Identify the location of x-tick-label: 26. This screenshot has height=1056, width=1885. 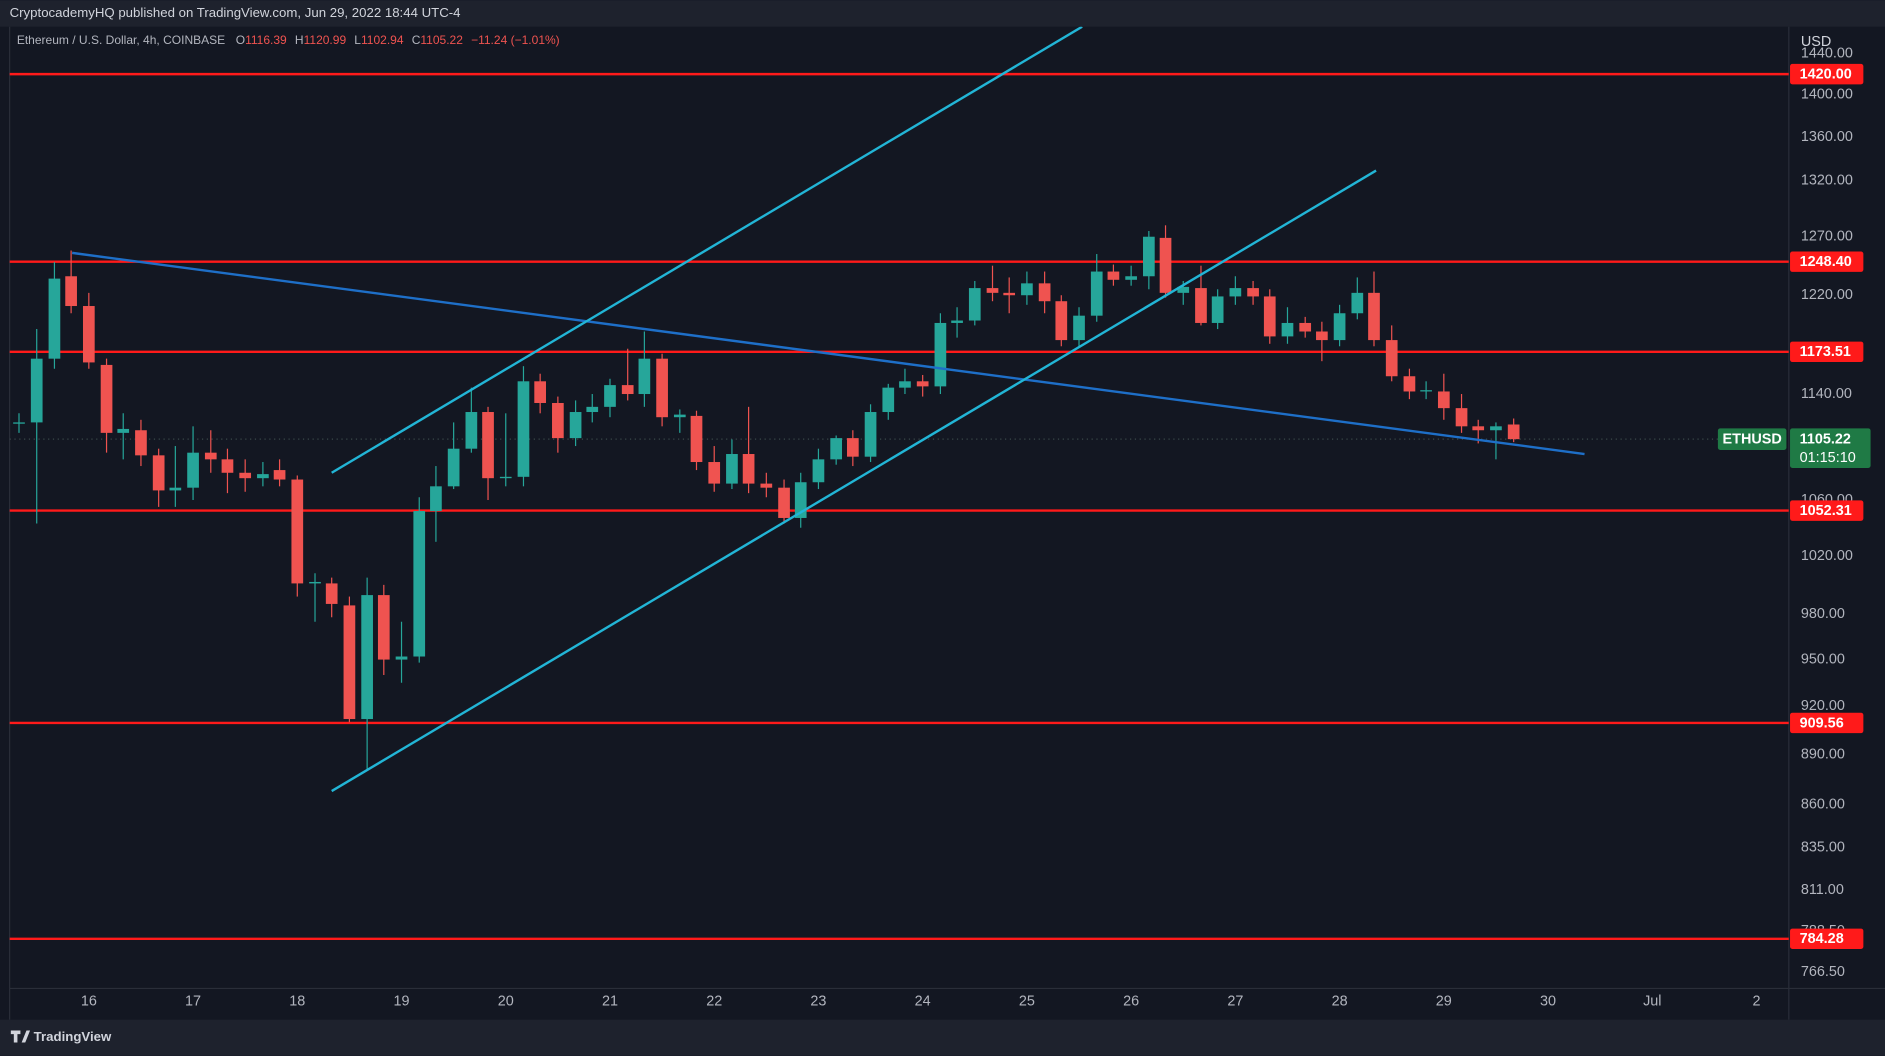
(1131, 1001).